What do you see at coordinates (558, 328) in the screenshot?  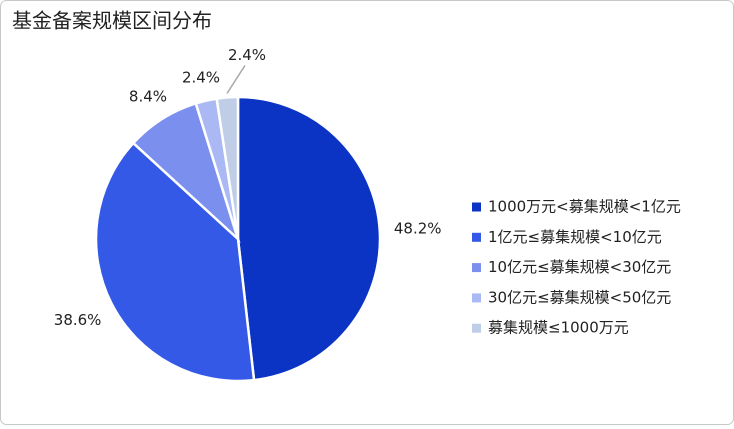 I see `legend-label: 募集规模≤1000万元` at bounding box center [558, 328].